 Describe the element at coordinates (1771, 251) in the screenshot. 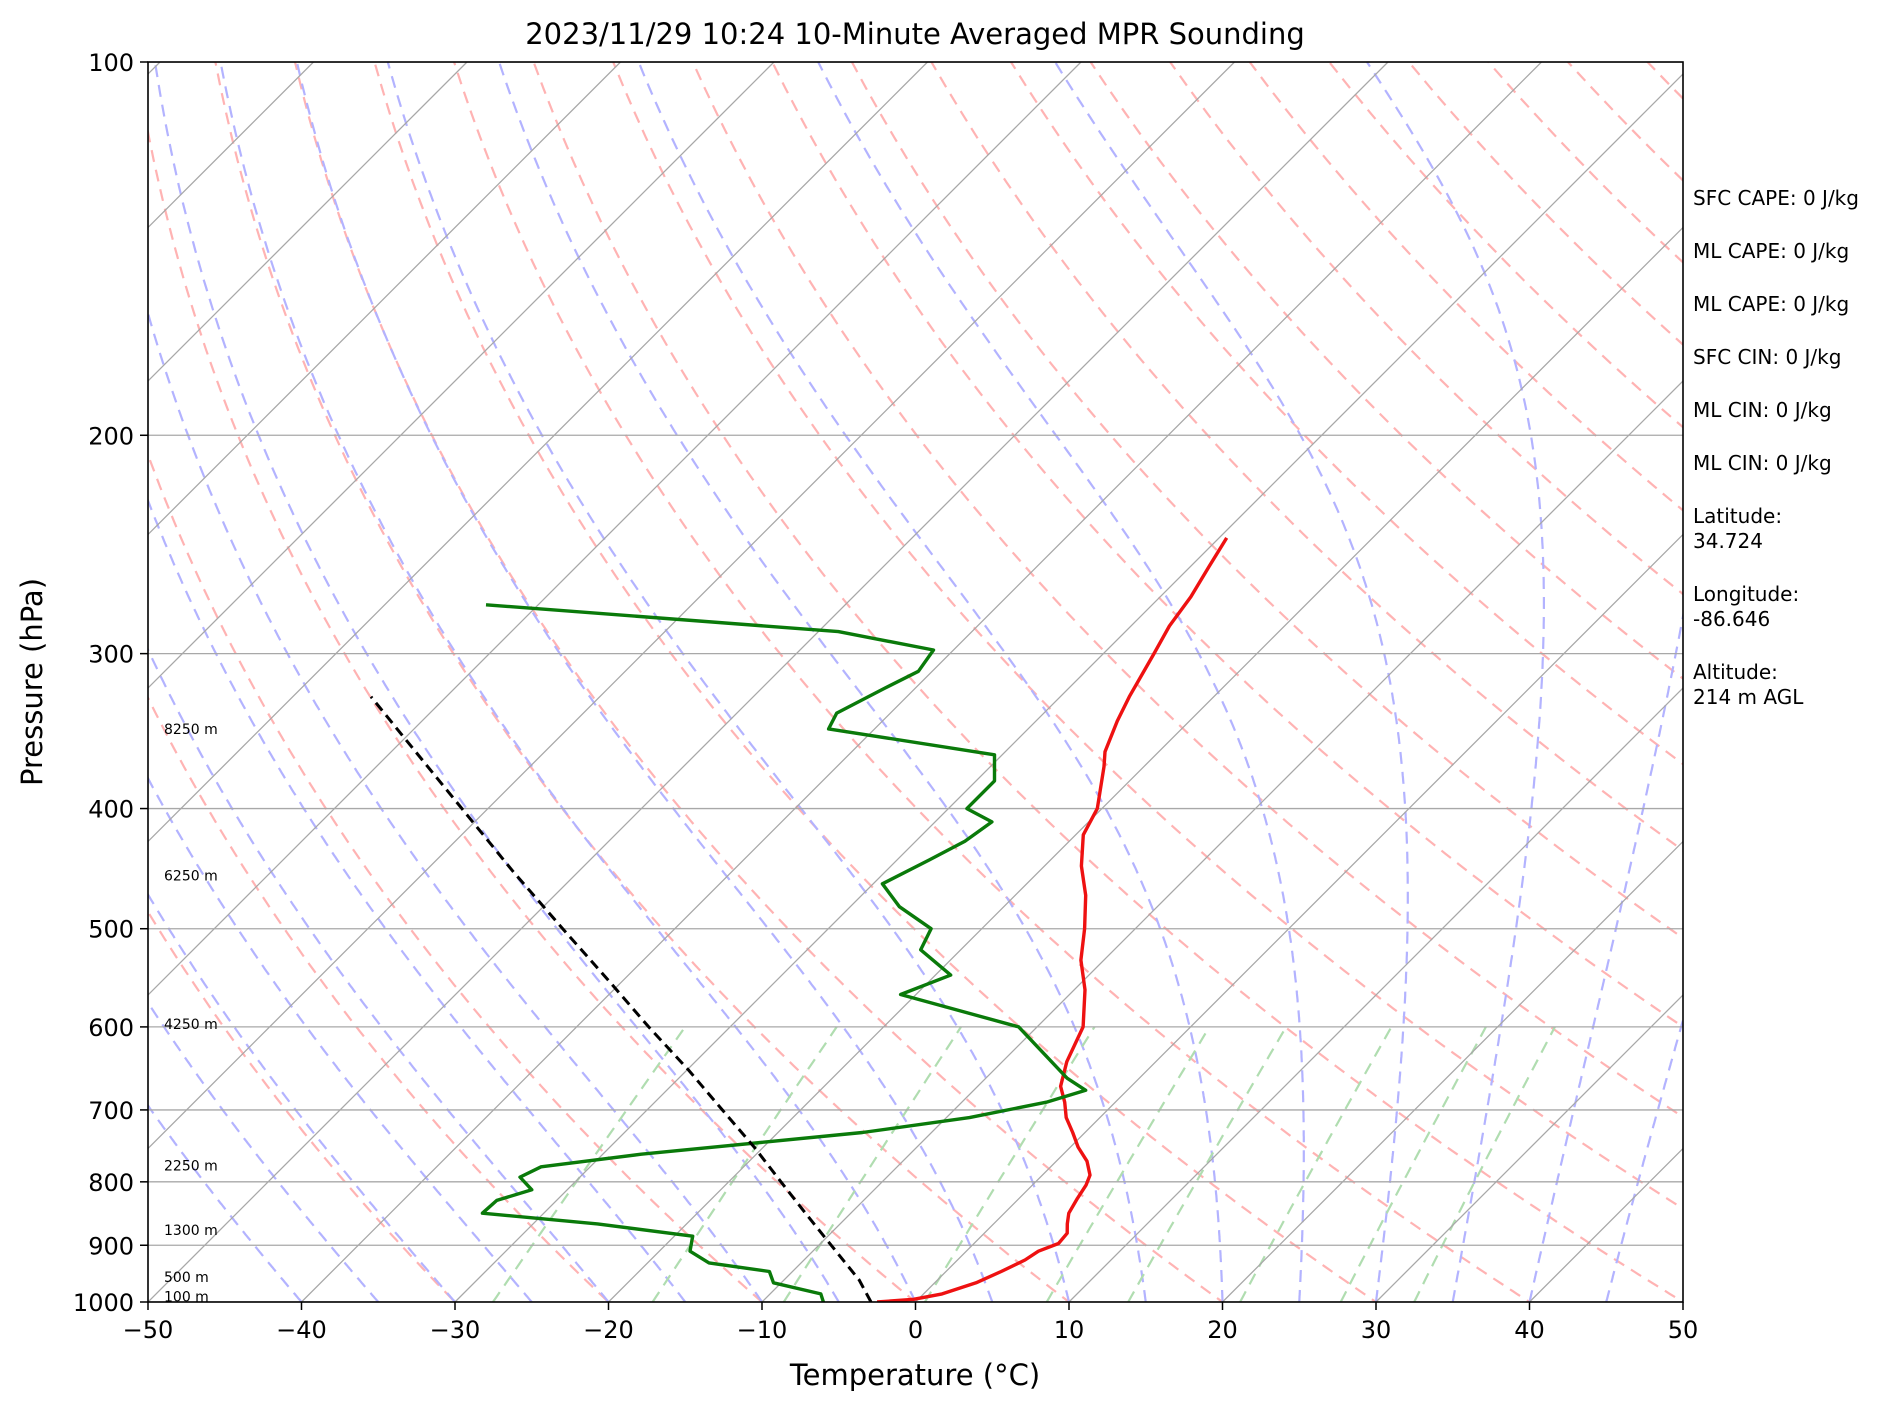

I see `ml-cape-text: ML CAPE: 0 J/kg` at that location.